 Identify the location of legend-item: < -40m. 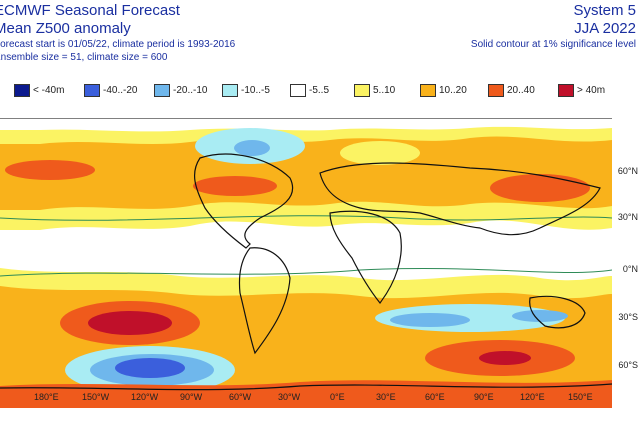
(39, 90).